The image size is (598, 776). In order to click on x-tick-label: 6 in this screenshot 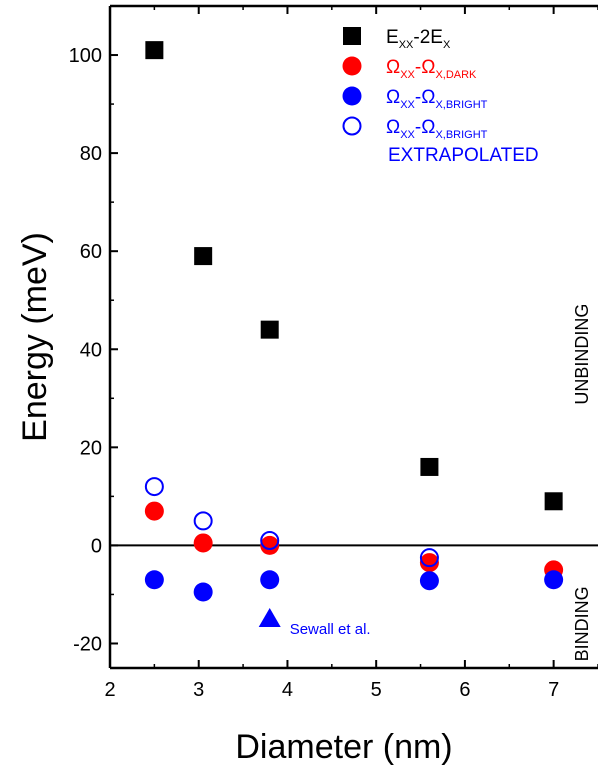, I will do `click(464, 690)`.